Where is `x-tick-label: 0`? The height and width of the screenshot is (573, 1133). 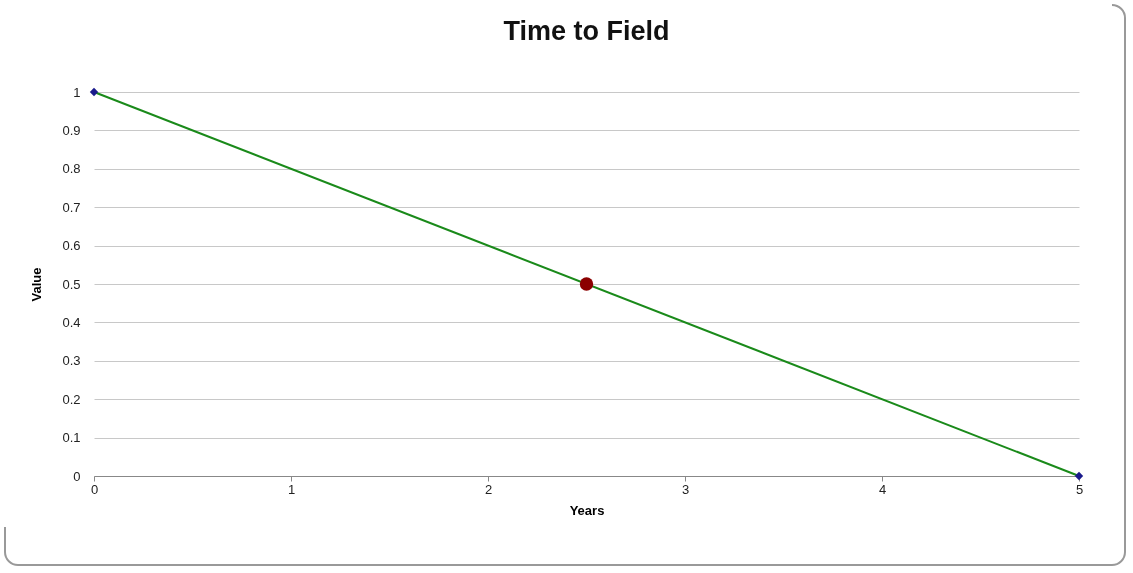
x-tick-label: 0 is located at coordinates (94, 489).